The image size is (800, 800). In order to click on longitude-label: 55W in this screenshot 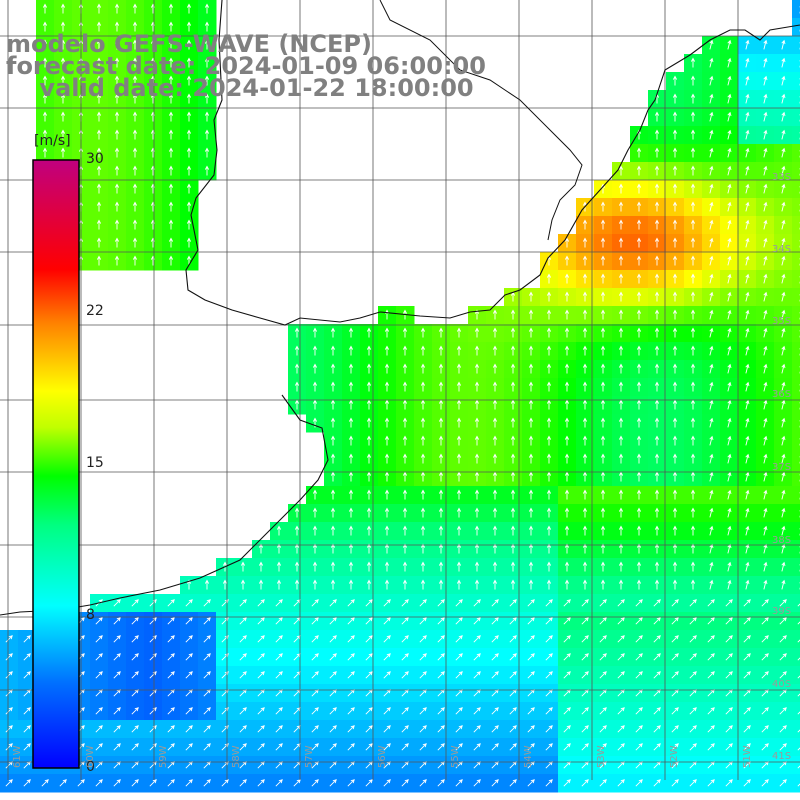, I will do `click(455, 756)`.